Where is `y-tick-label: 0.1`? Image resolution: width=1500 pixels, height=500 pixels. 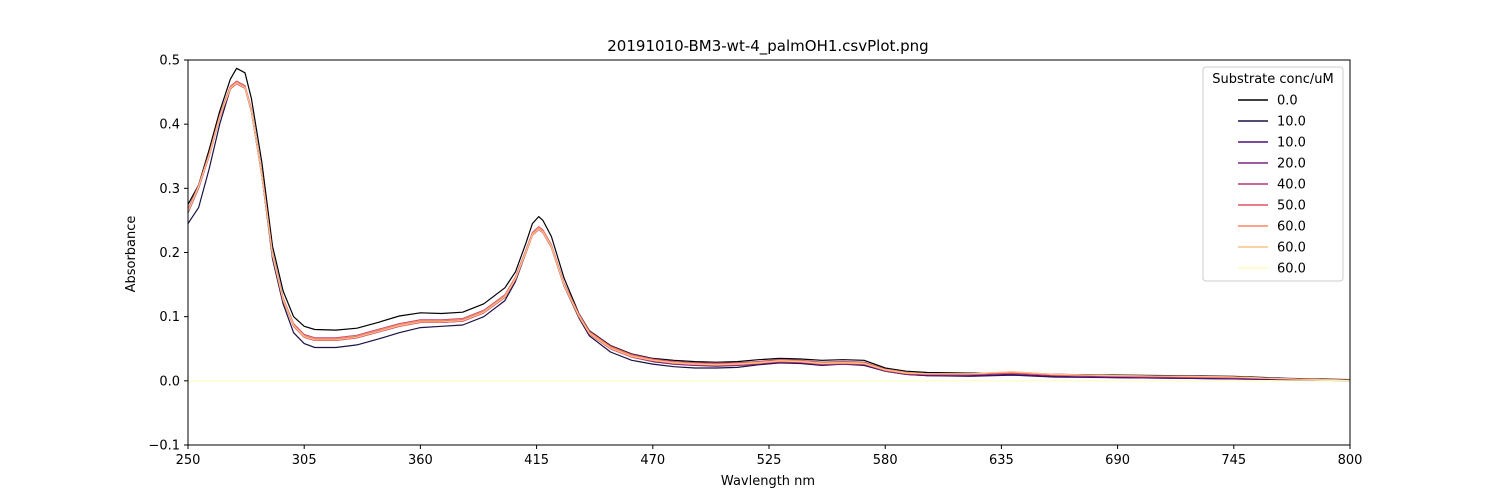 y-tick-label: 0.1 is located at coordinates (169, 317).